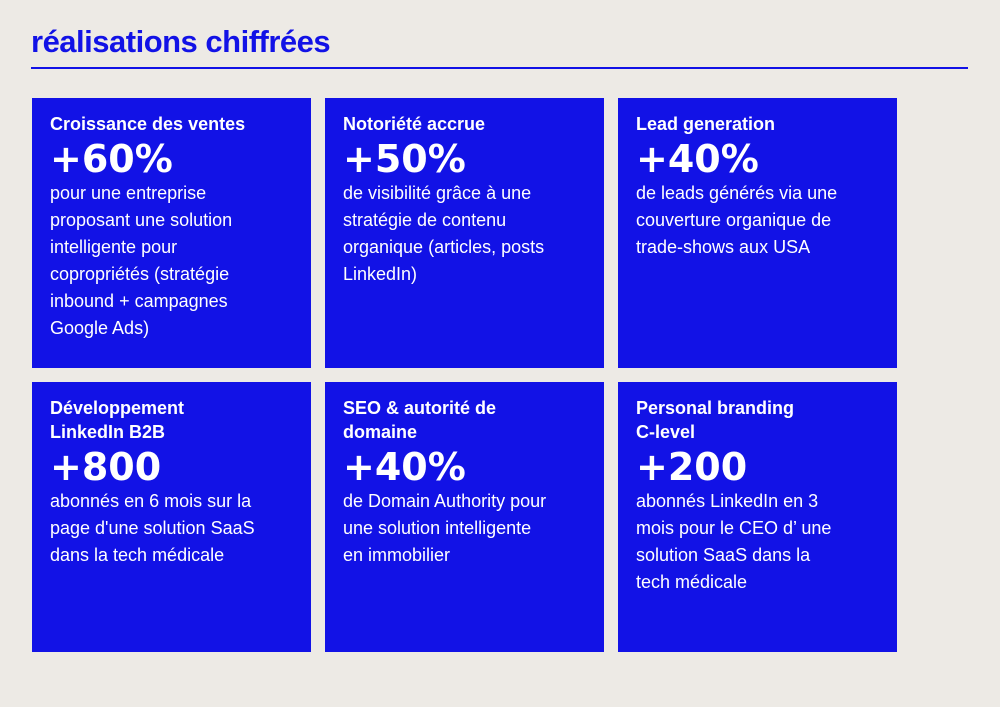  I want to click on stat-card-title: Personal branding C-level, so click(715, 420).